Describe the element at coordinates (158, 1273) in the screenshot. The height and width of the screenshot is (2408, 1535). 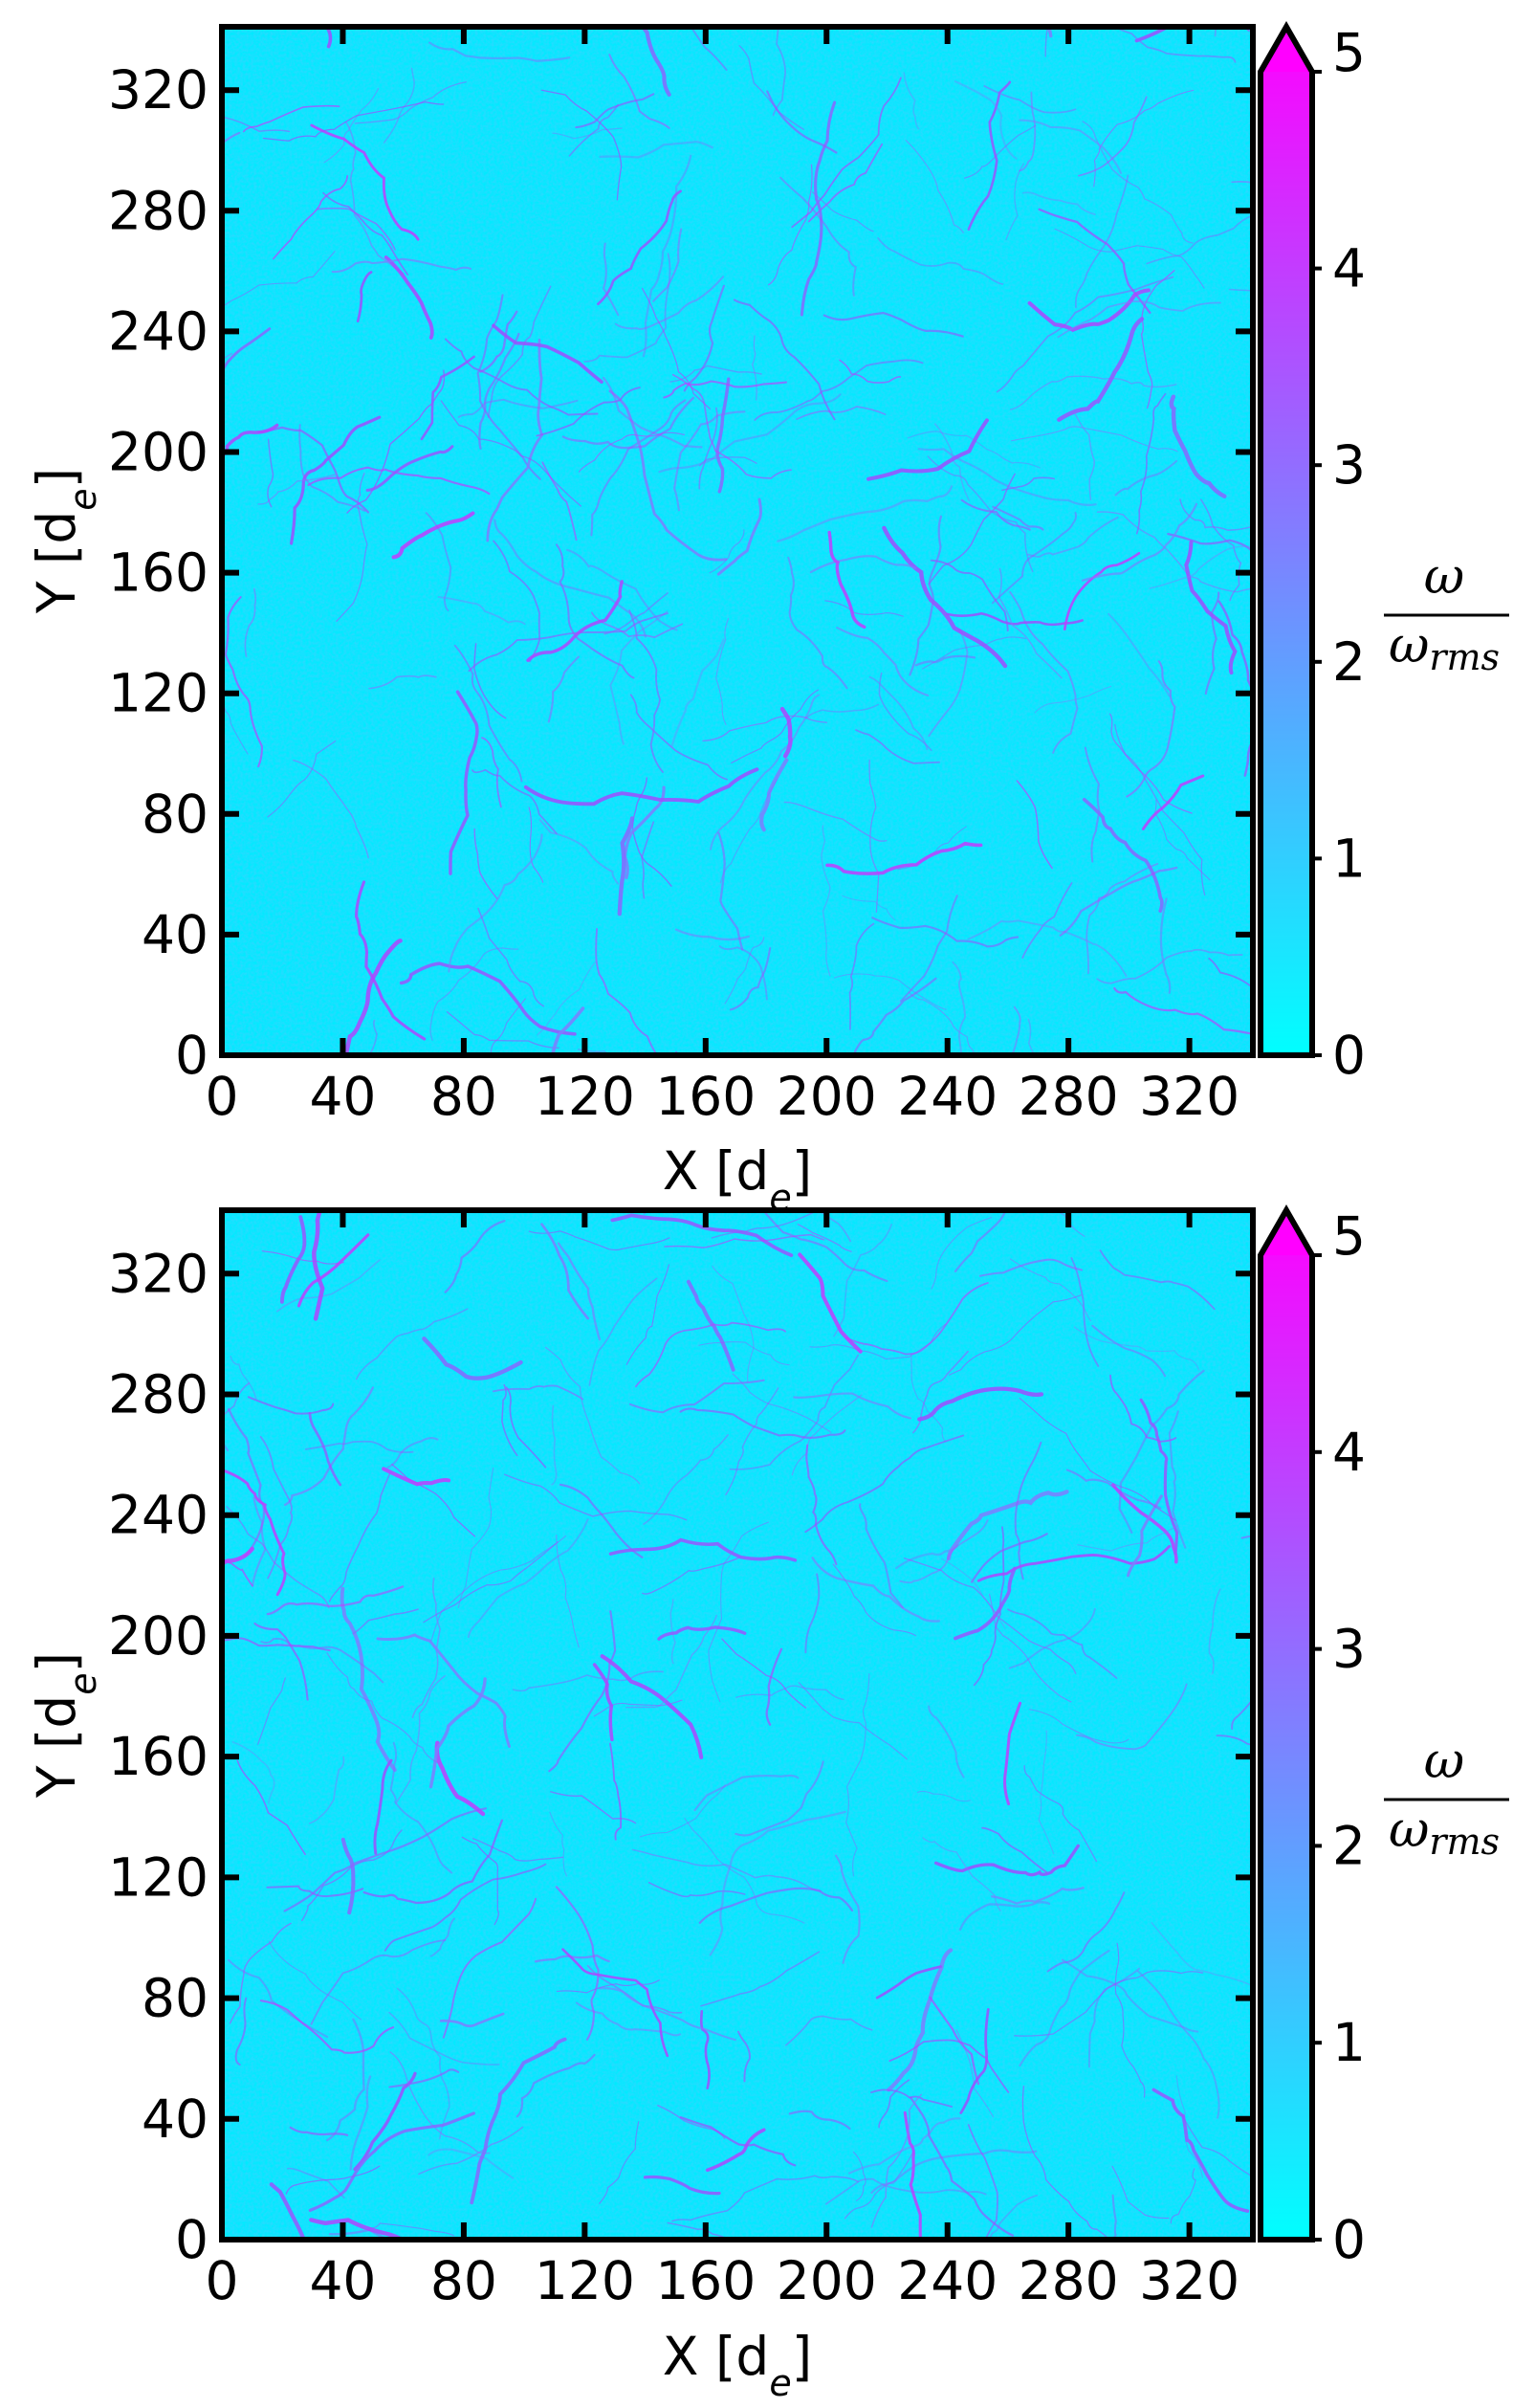
I see `y-tick-label: 320` at that location.